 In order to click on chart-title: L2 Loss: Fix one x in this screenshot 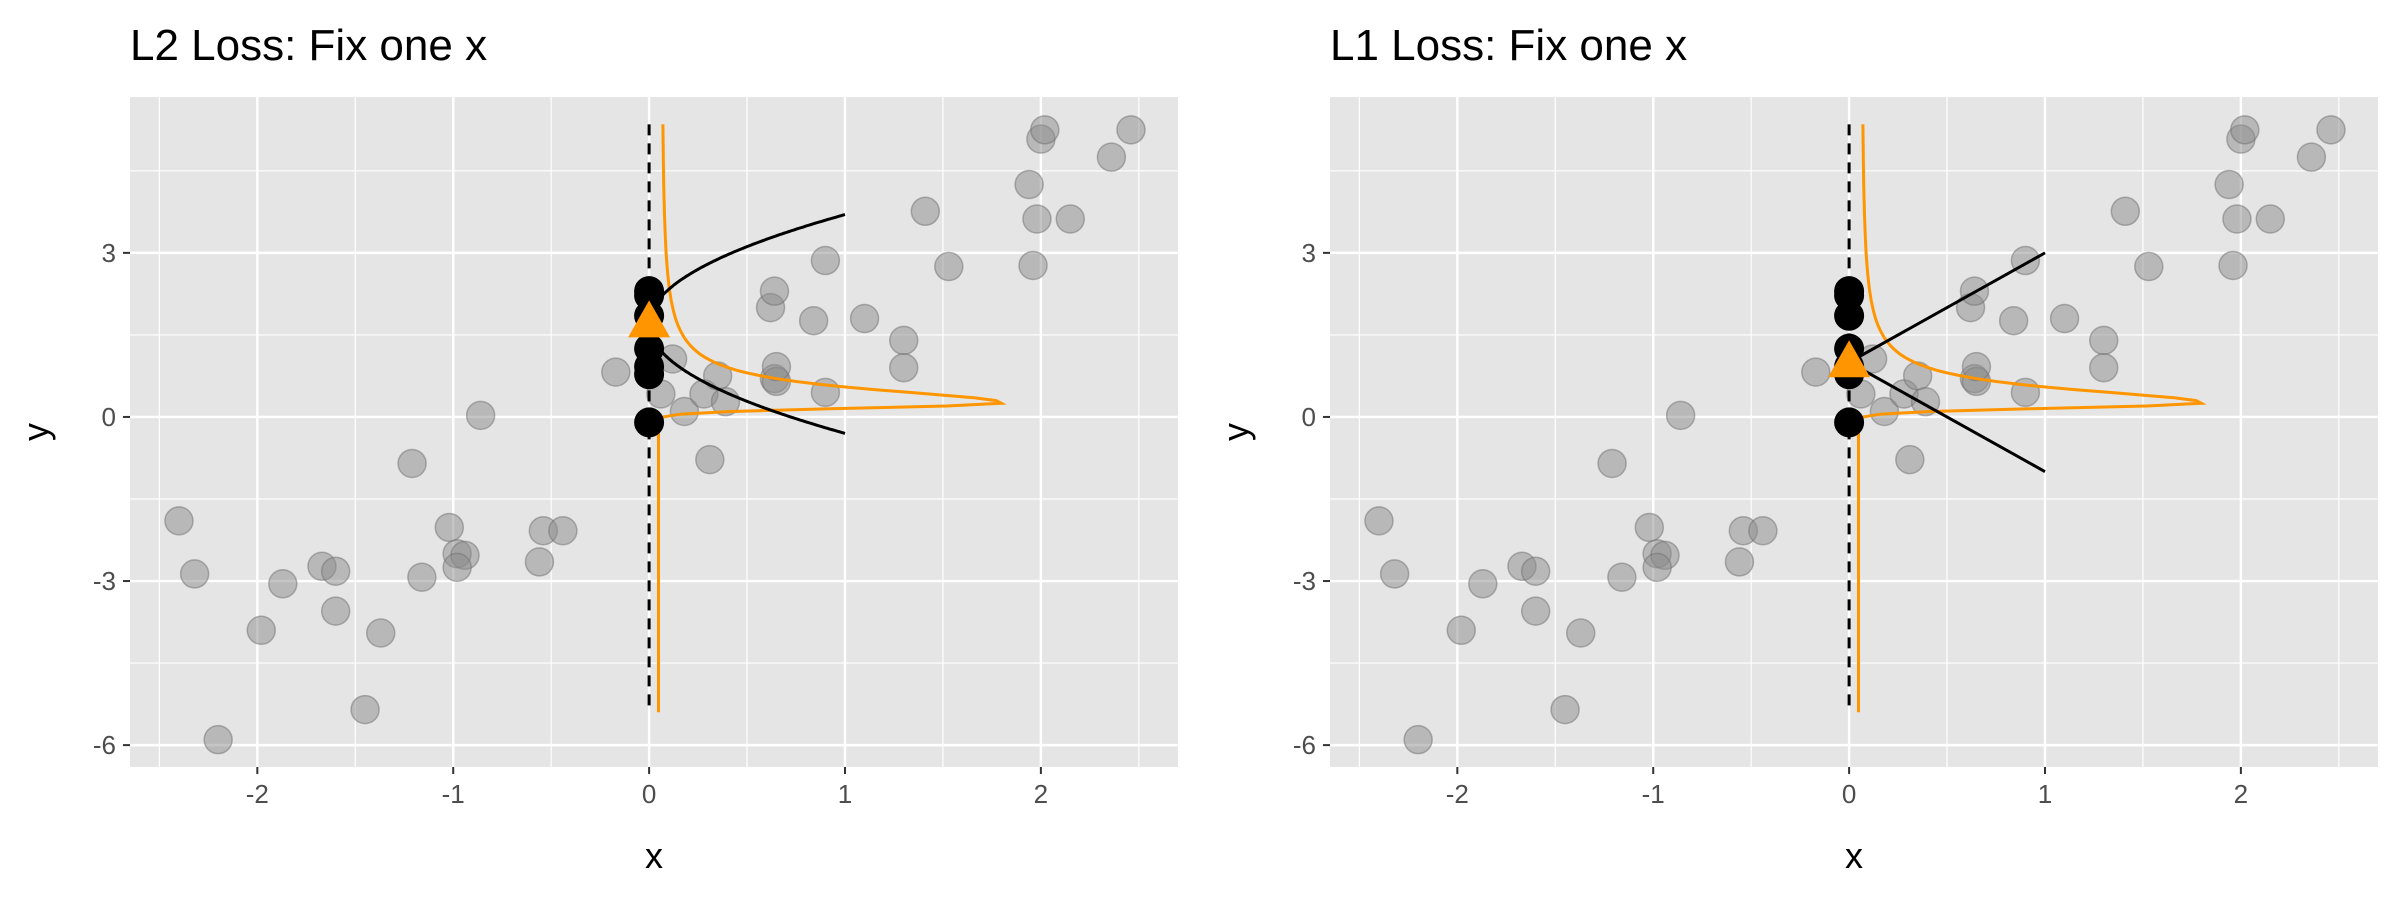, I will do `click(308, 45)`.